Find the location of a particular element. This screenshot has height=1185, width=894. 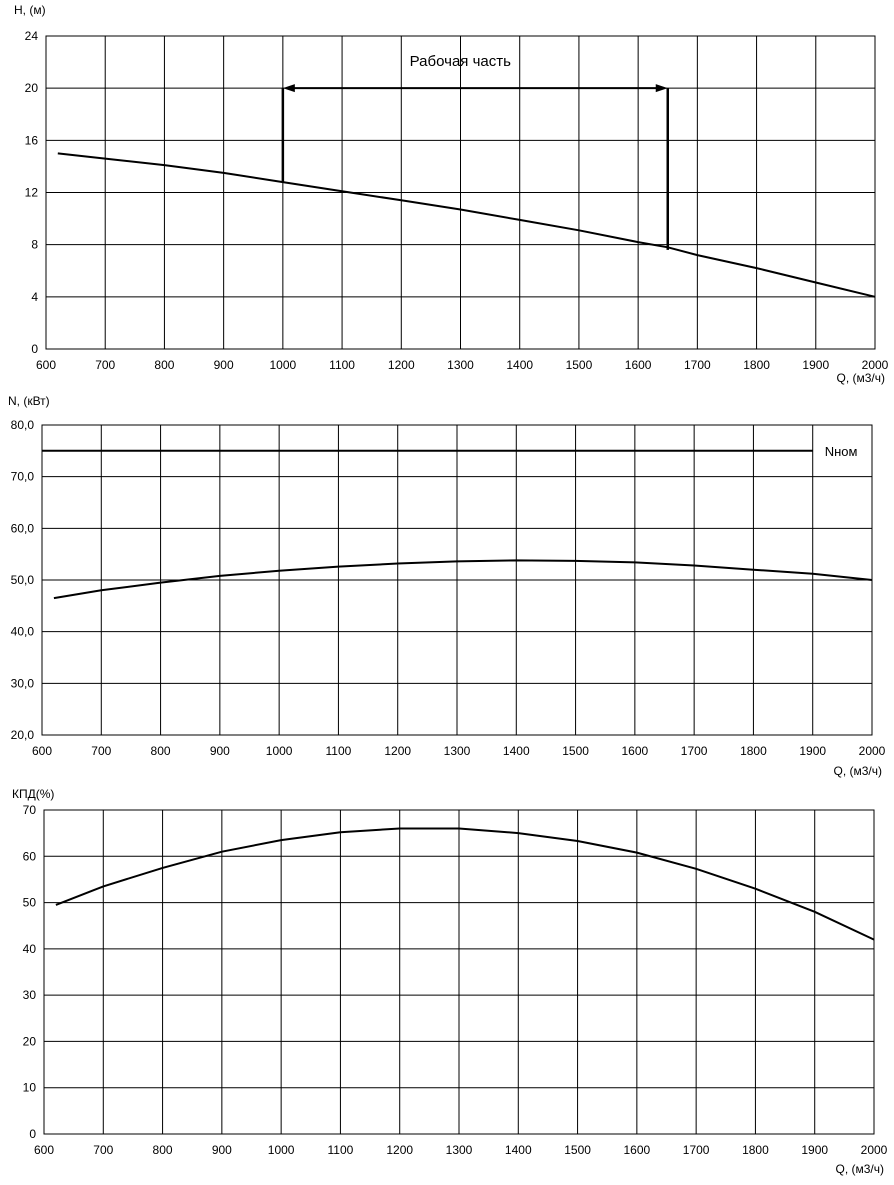

y-tick-label: 70,0 is located at coordinates (23, 477).